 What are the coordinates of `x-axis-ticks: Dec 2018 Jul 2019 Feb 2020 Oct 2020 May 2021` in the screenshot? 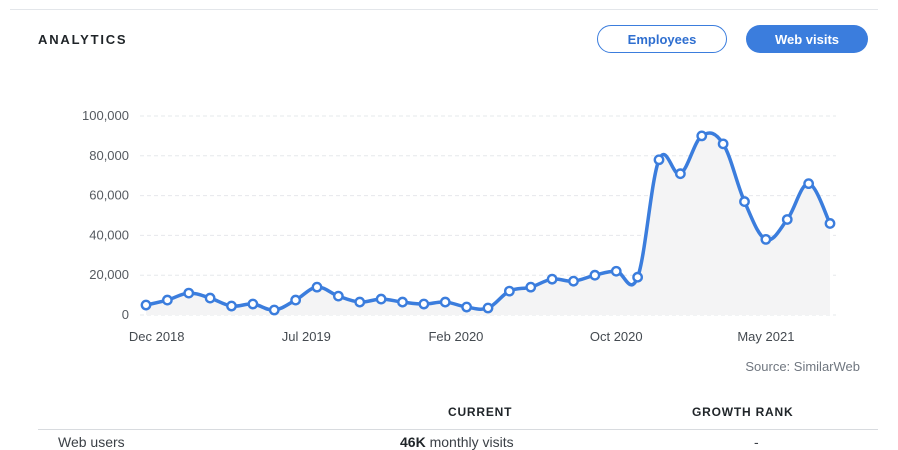 It's located at (462, 336).